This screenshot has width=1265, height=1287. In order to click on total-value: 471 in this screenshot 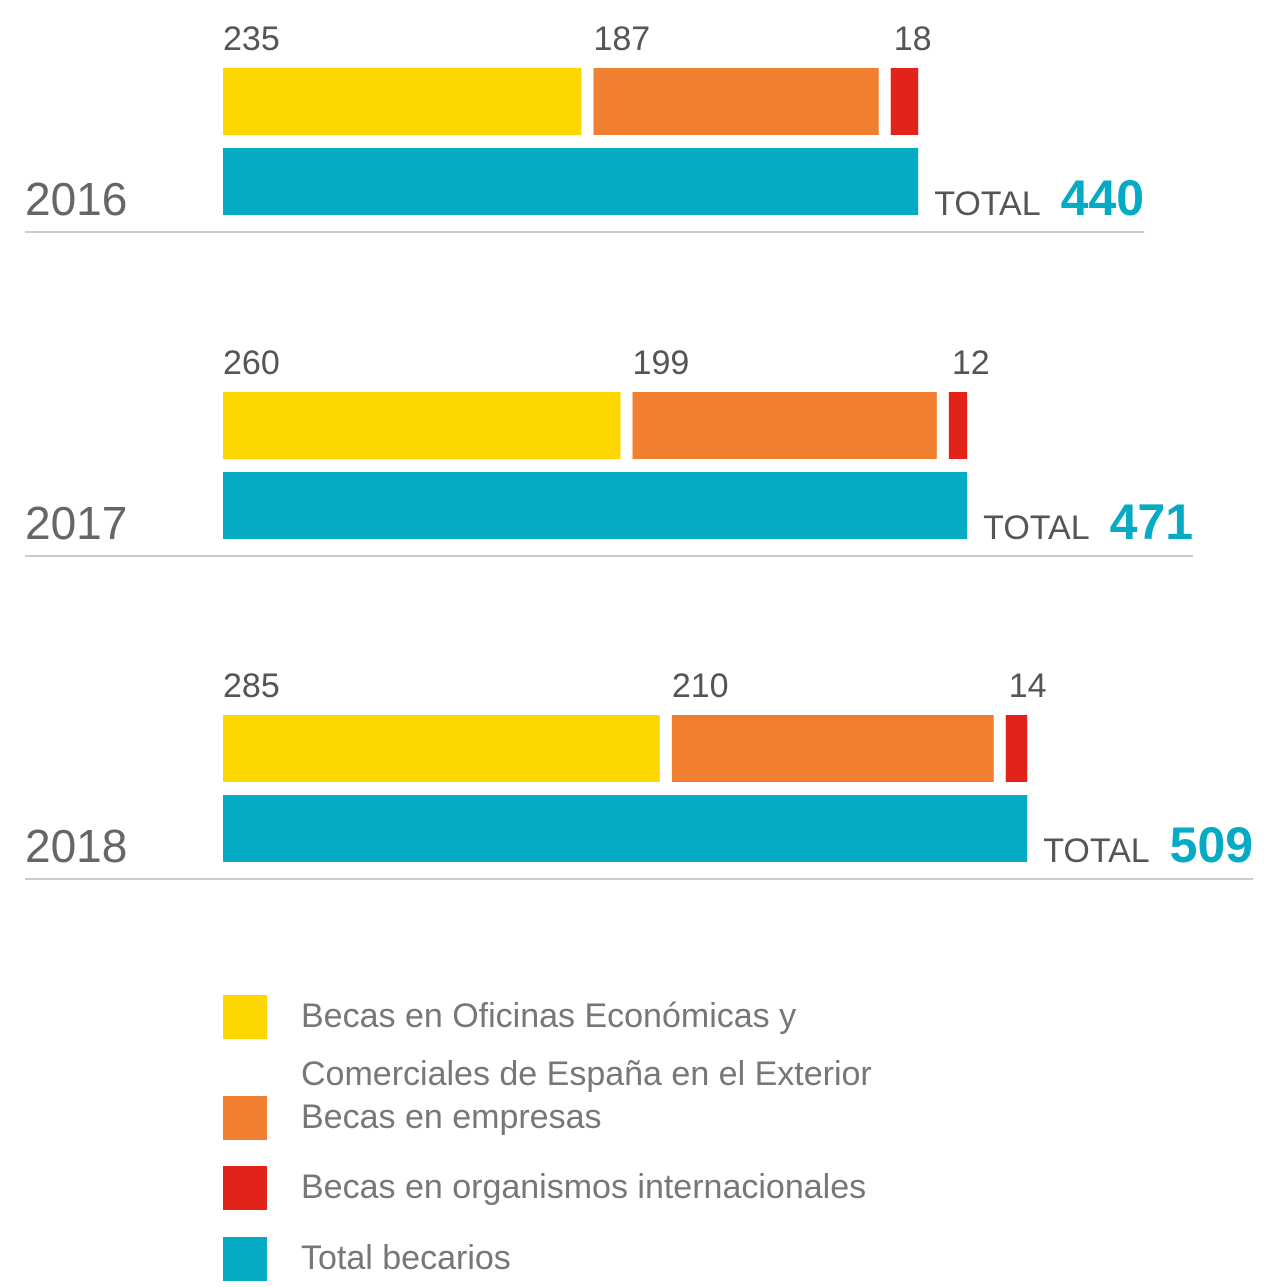, I will do `click(1151, 522)`.